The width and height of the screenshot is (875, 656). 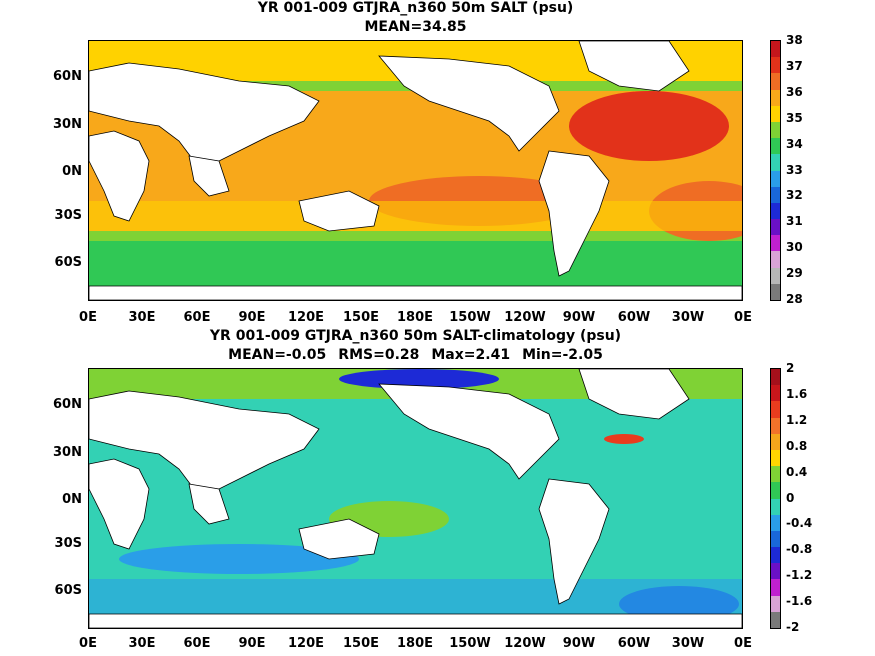 What do you see at coordinates (794, 65) in the screenshot?
I see `colorbar-label: 37` at bounding box center [794, 65].